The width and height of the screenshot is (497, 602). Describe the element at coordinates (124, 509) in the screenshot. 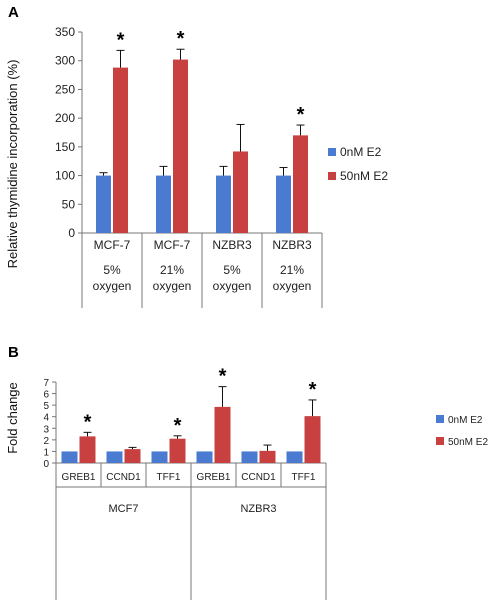

I see `panel-b-group-label: MCF7` at that location.